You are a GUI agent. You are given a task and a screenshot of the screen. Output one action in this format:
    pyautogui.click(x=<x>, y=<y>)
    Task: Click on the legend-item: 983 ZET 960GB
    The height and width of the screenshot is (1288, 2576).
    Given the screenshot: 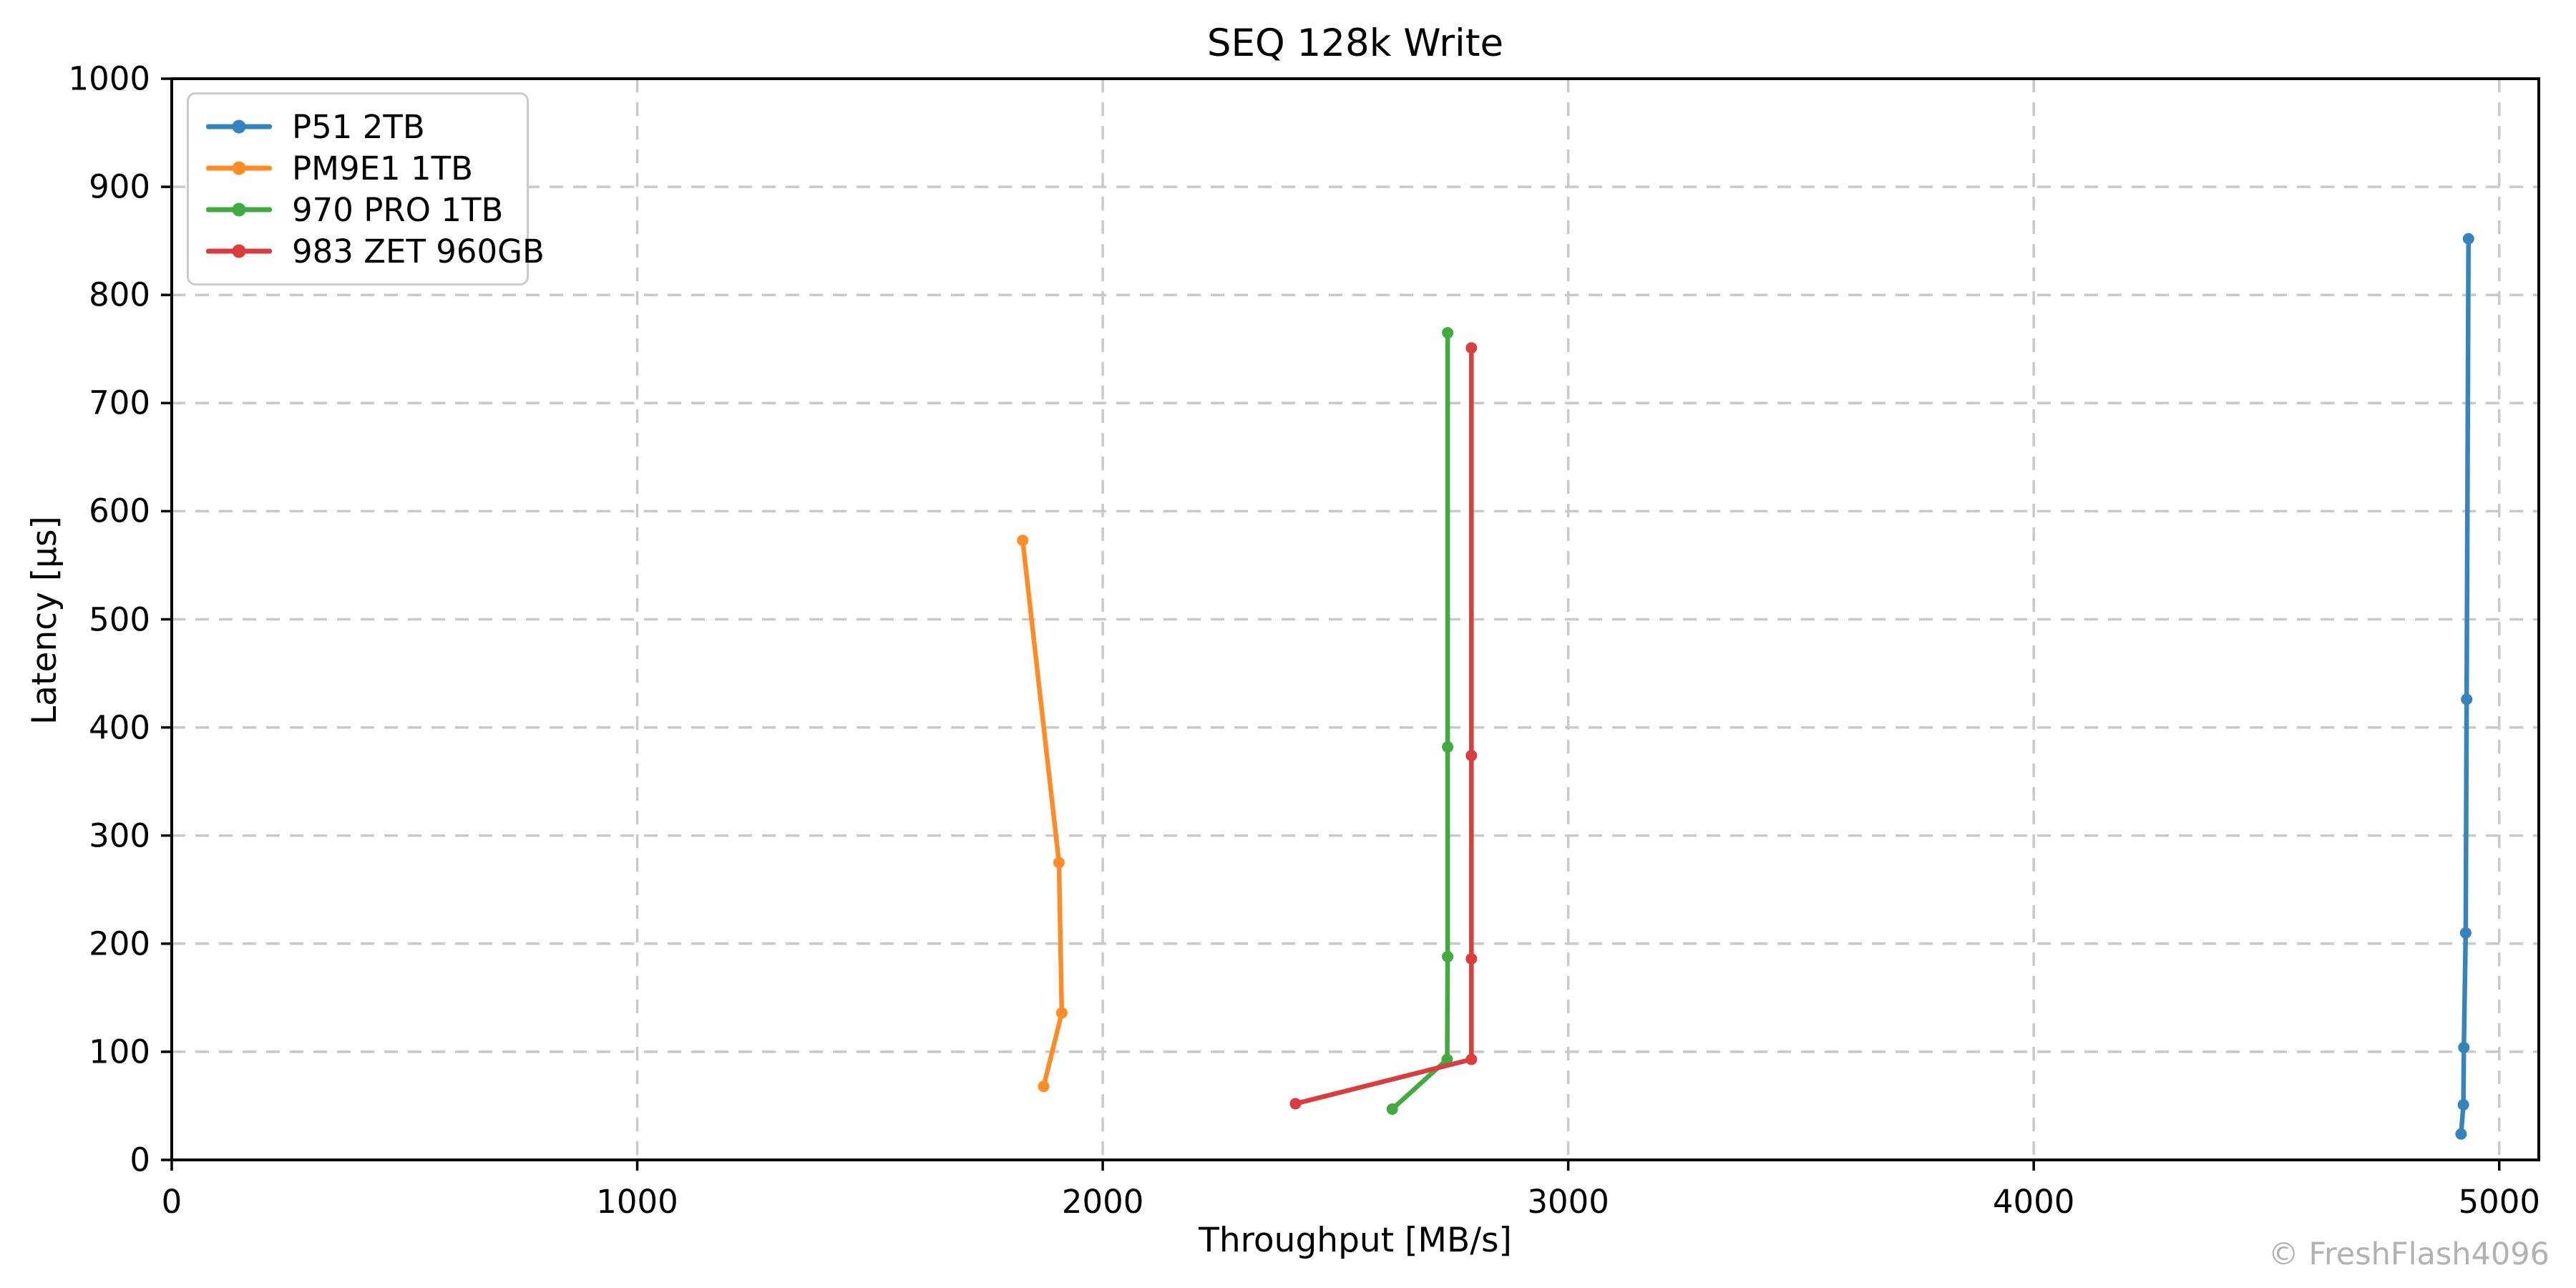 What is the action you would take?
    pyautogui.click(x=375, y=251)
    